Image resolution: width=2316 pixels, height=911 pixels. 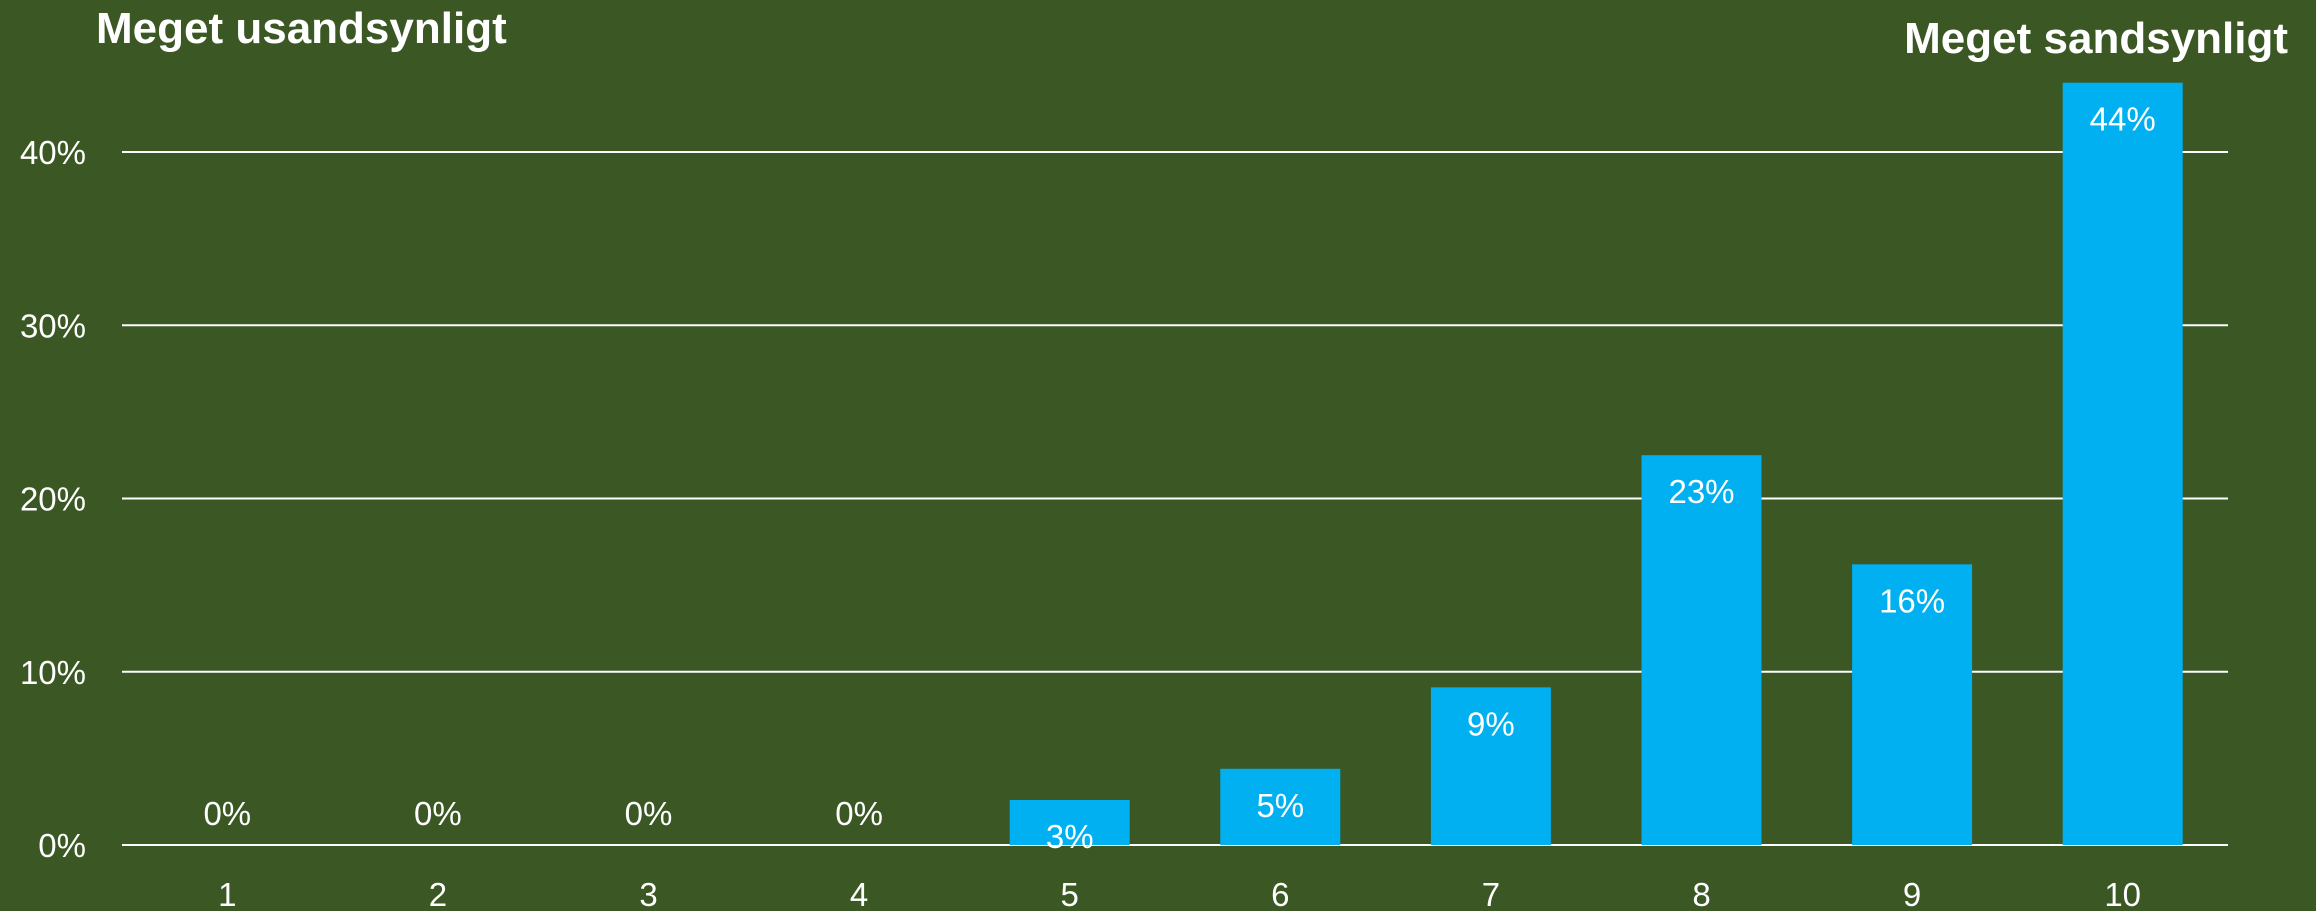 What do you see at coordinates (1912, 600) in the screenshot?
I see `data-label: 16%` at bounding box center [1912, 600].